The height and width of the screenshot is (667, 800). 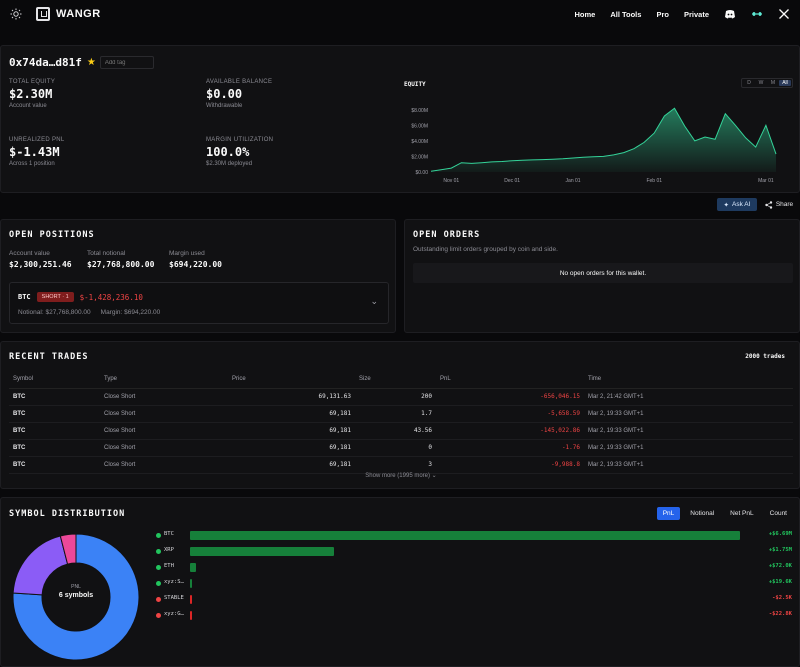 I want to click on distribution-row: xyz:S… +$19.6K, so click(x=476, y=584).